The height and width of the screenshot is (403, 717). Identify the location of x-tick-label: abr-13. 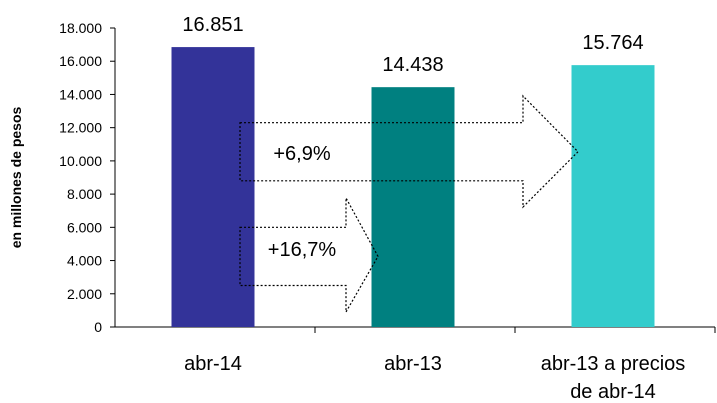
(413, 364).